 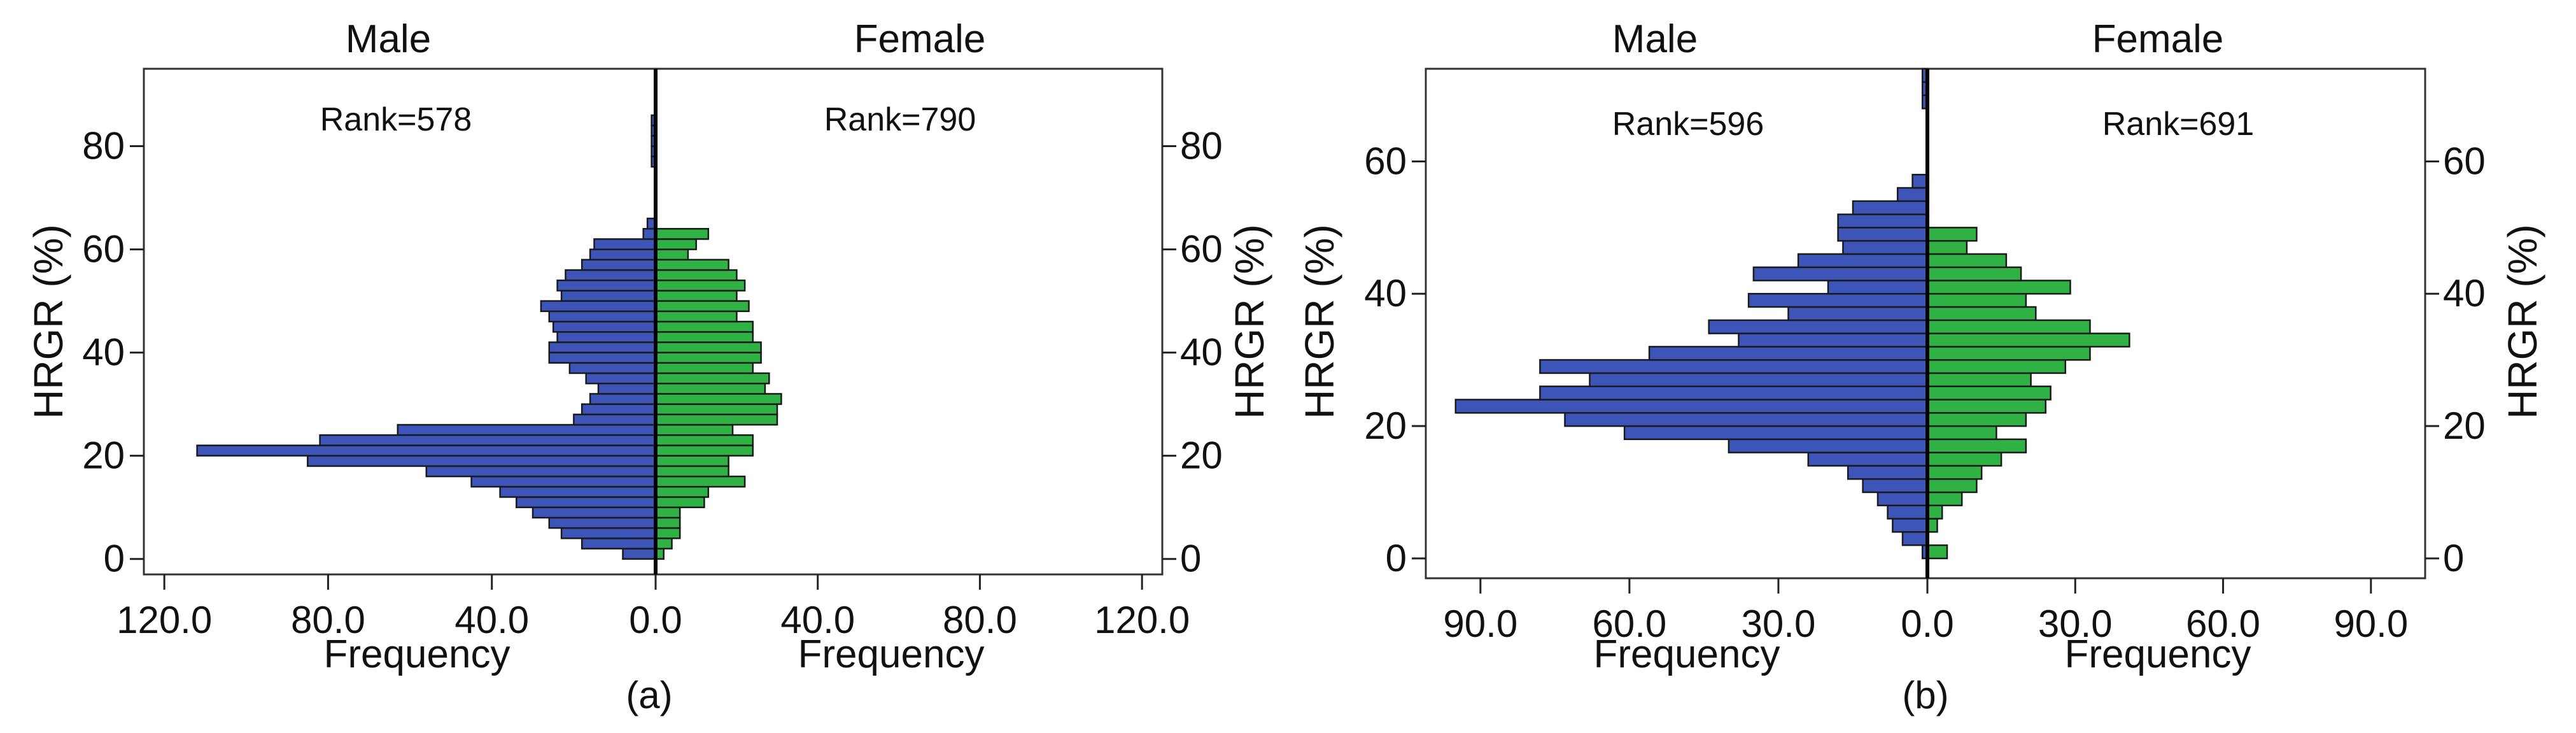 What do you see at coordinates (1202, 250) in the screenshot?
I see `y-tick-label-right: 60` at bounding box center [1202, 250].